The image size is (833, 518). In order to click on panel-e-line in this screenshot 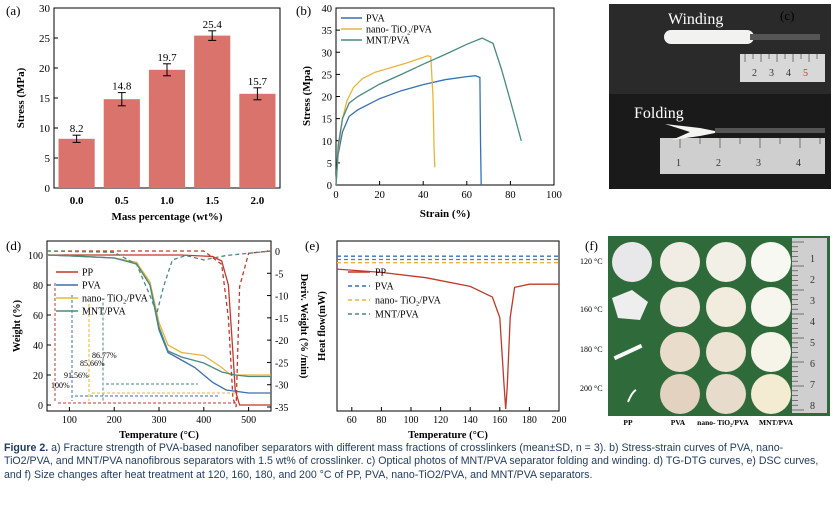, I will do `click(447, 339)`.